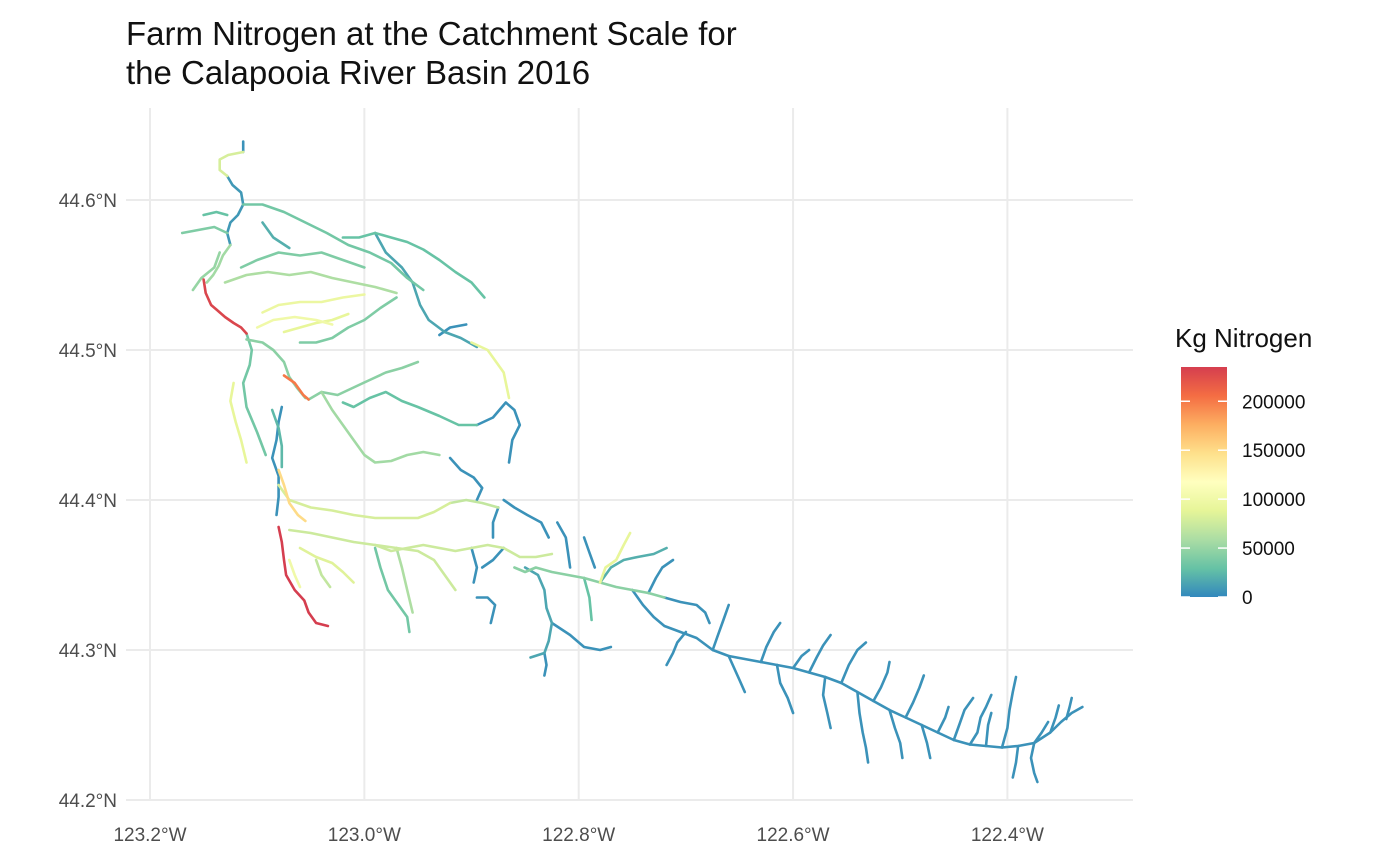 The height and width of the screenshot is (865, 1400). What do you see at coordinates (793, 835) in the screenshot?
I see `x-tick-label: 122.6°W` at bounding box center [793, 835].